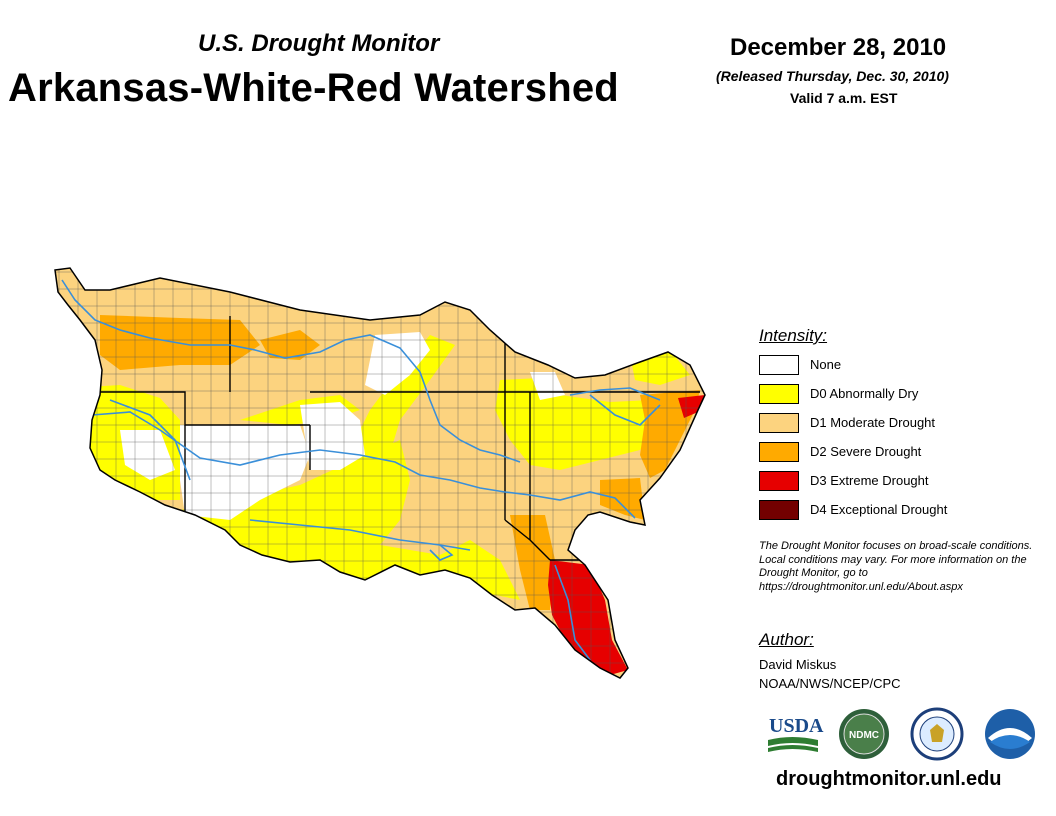  What do you see at coordinates (901, 734) in the screenshot?
I see `agency-logos: USDA NDMC NOAA` at bounding box center [901, 734].